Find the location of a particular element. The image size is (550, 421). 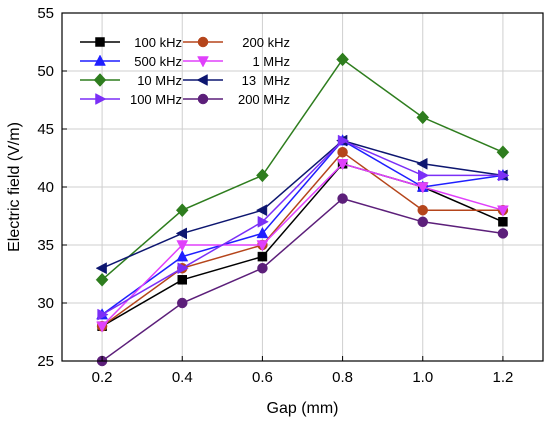

legend-item: 100 MHz is located at coordinates (131, 99).